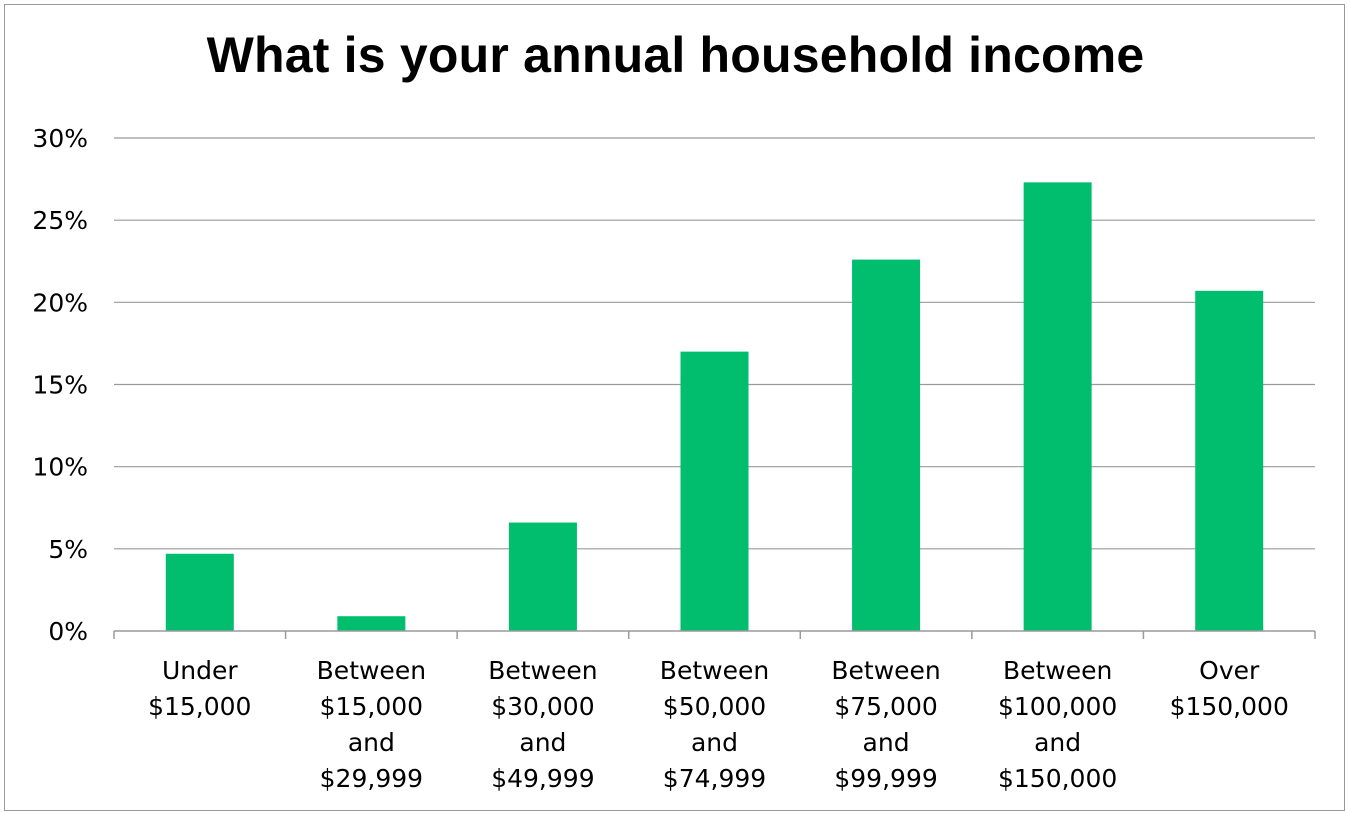 Image resolution: width=1351 pixels, height=813 pixels. Describe the element at coordinates (60, 467) in the screenshot. I see `y-tick-label: 10%` at that location.